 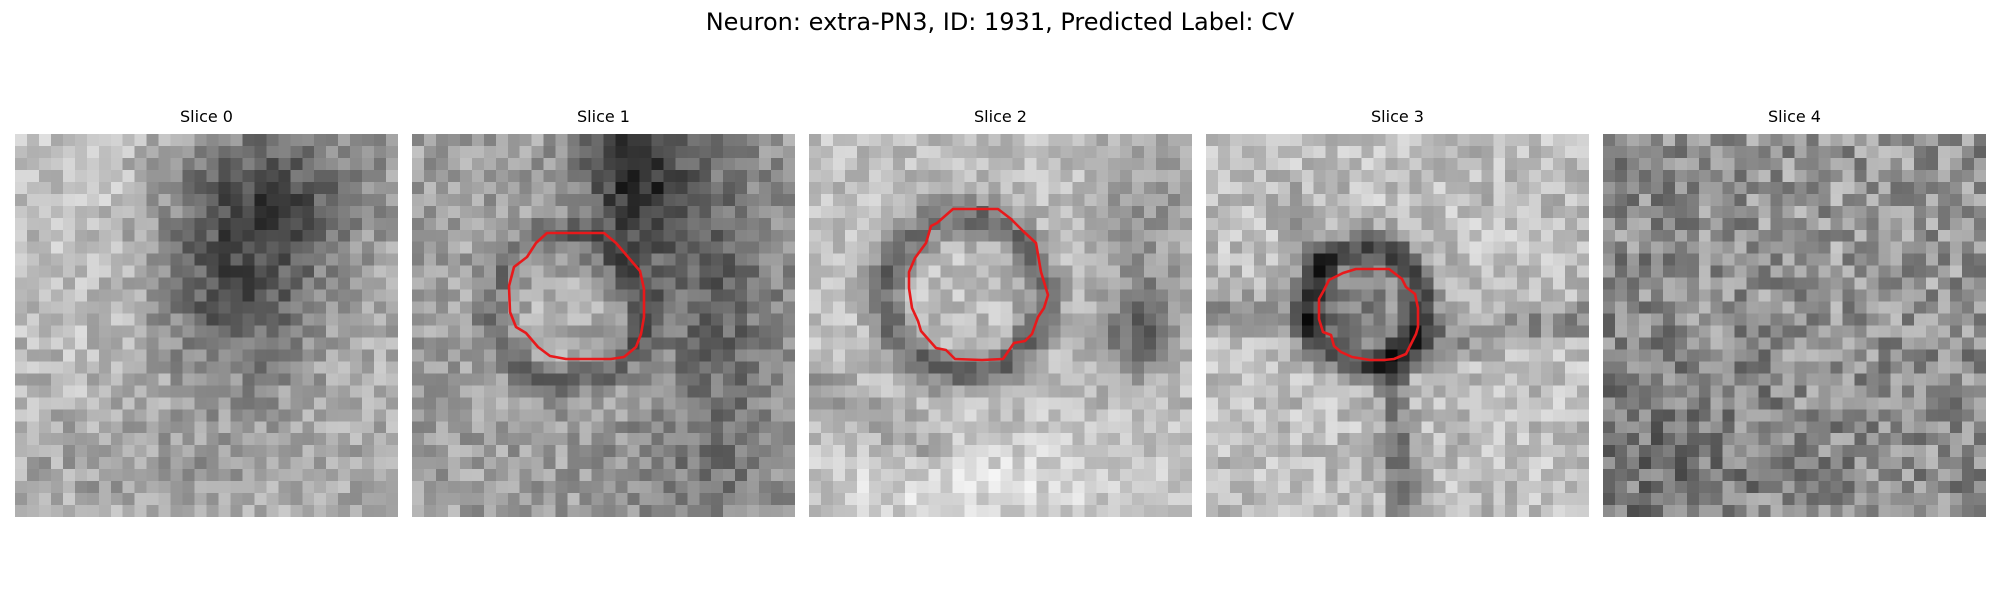 What do you see at coordinates (603, 116) in the screenshot?
I see `slice-title-1: Slice 1` at bounding box center [603, 116].